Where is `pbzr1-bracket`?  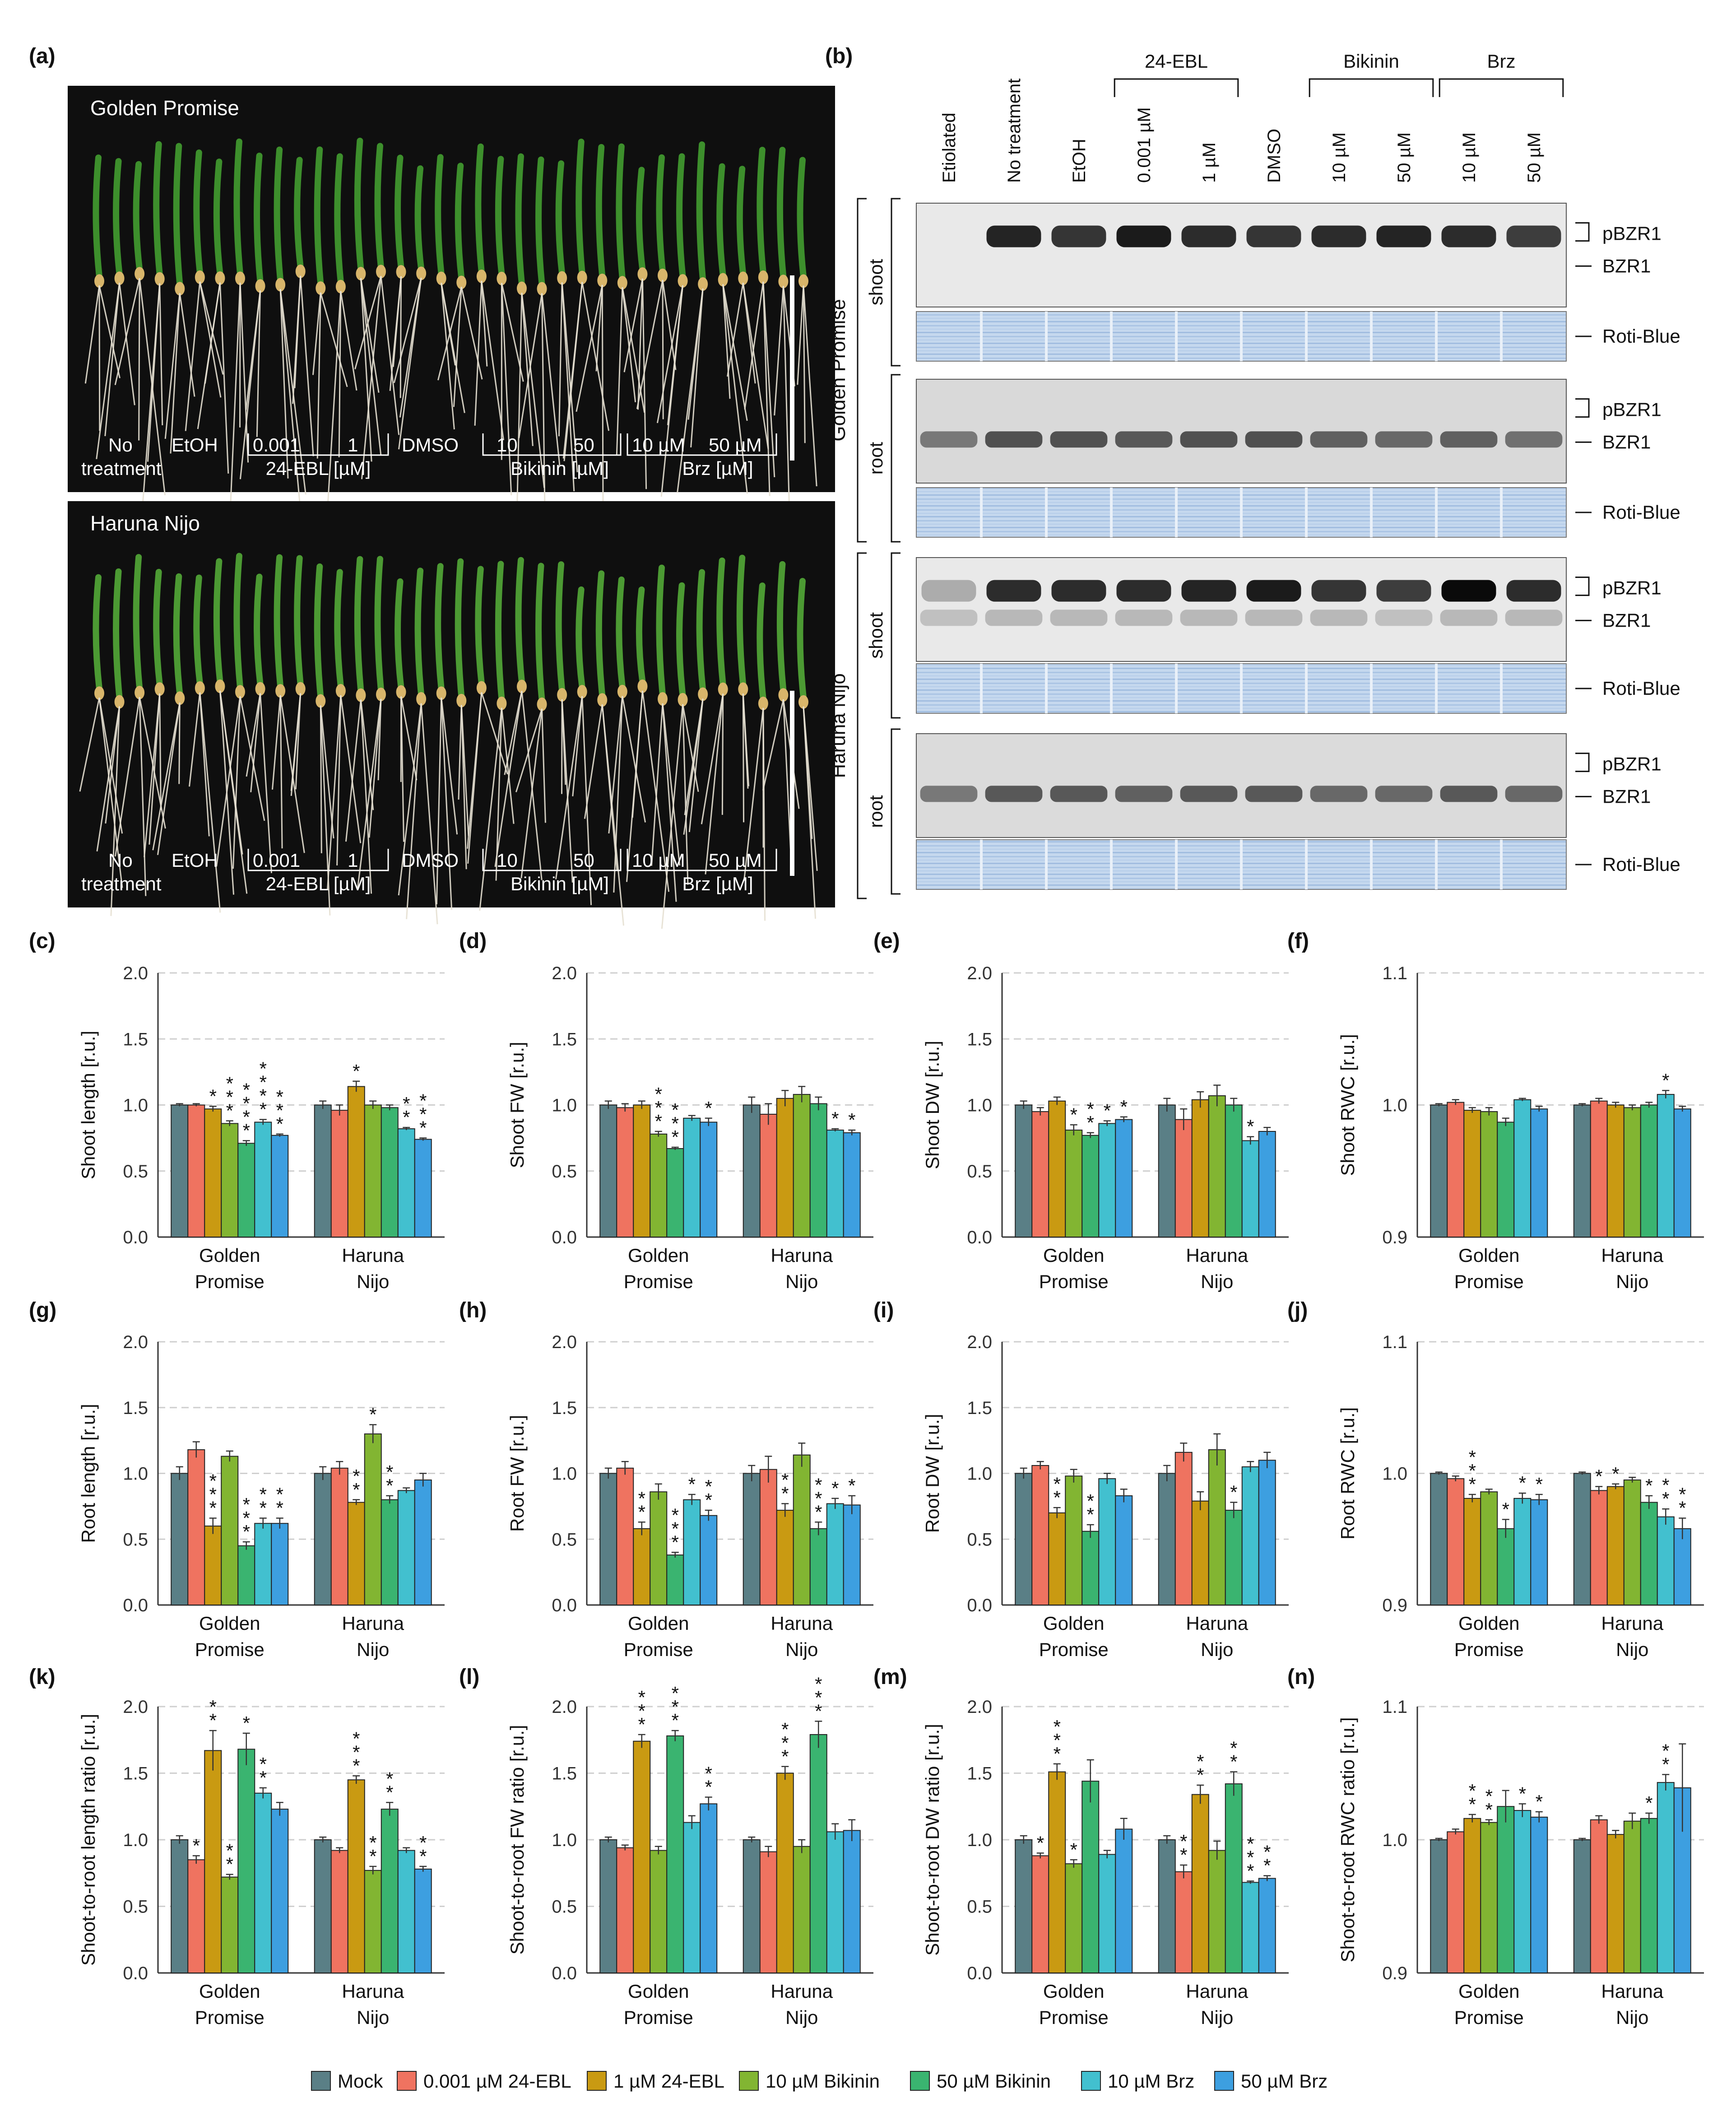 pbzr1-bracket is located at coordinates (1583, 762).